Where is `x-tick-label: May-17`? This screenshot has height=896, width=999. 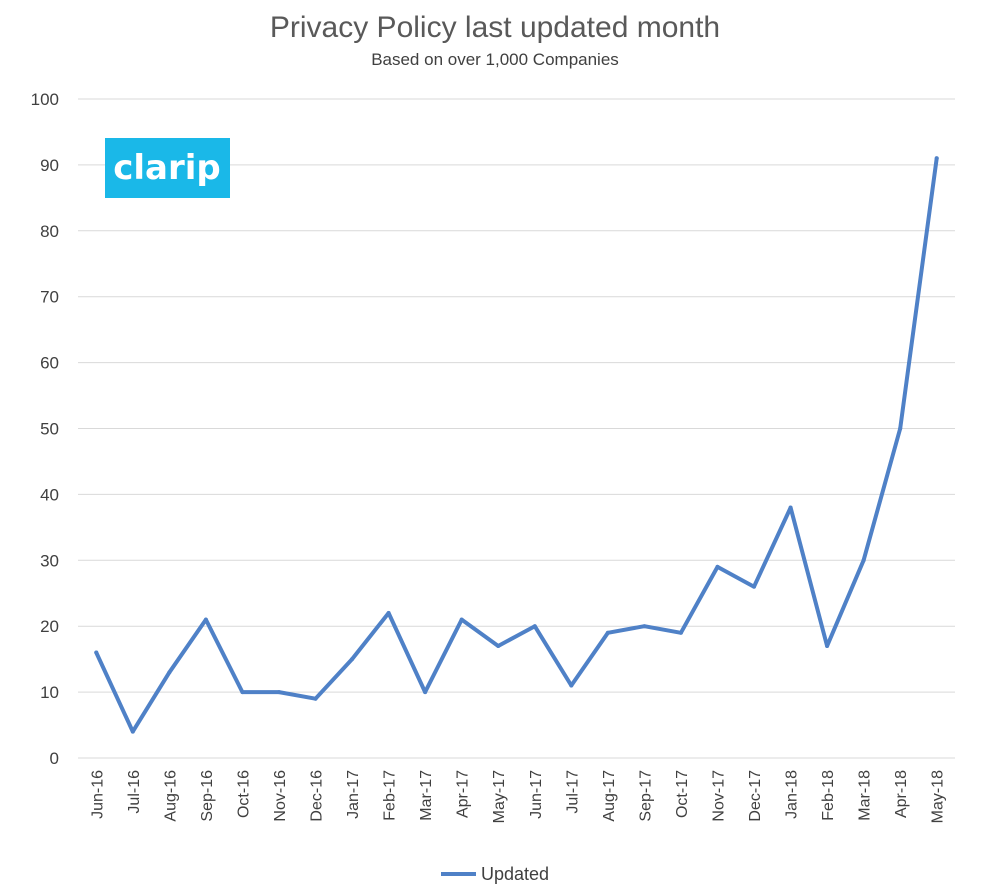 x-tick-label: May-17 is located at coordinates (499, 796).